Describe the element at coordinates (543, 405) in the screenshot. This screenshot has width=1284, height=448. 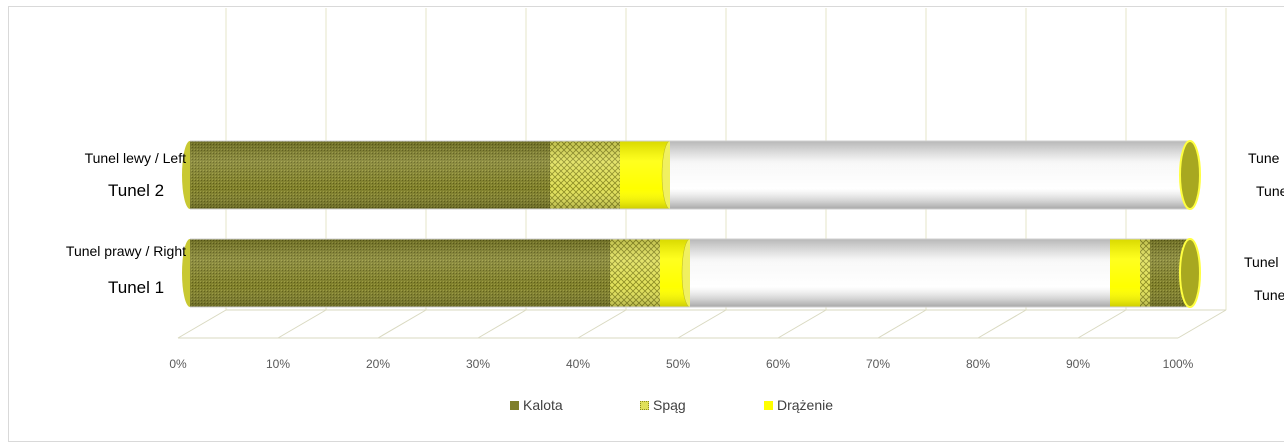
I see `legend-label-kalota: Kalota` at that location.